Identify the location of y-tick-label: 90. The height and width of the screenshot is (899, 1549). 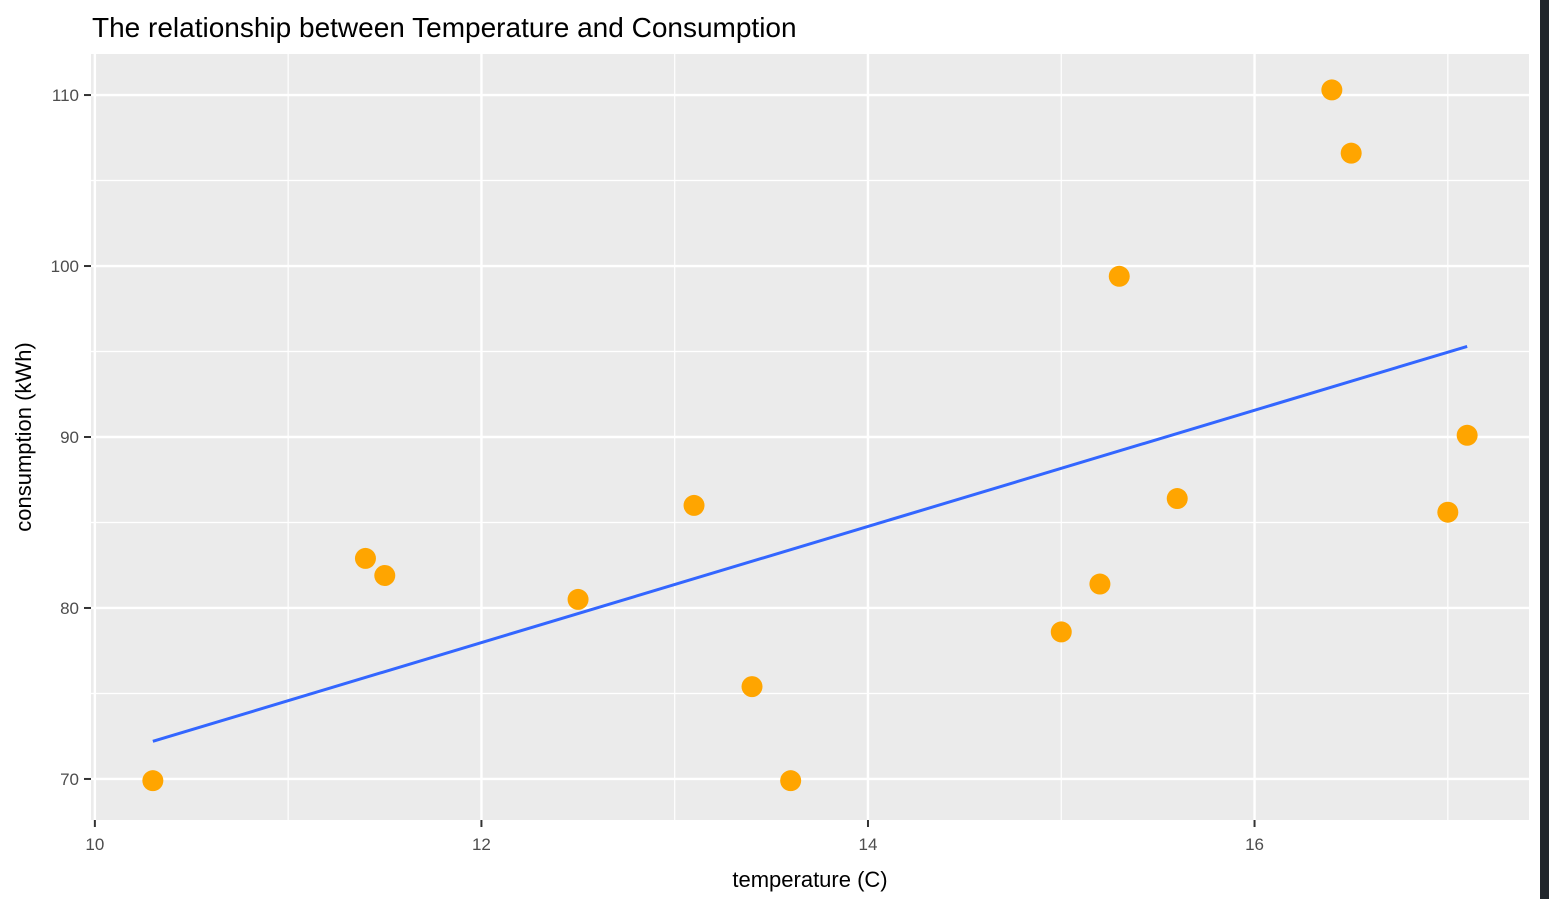
(69, 437).